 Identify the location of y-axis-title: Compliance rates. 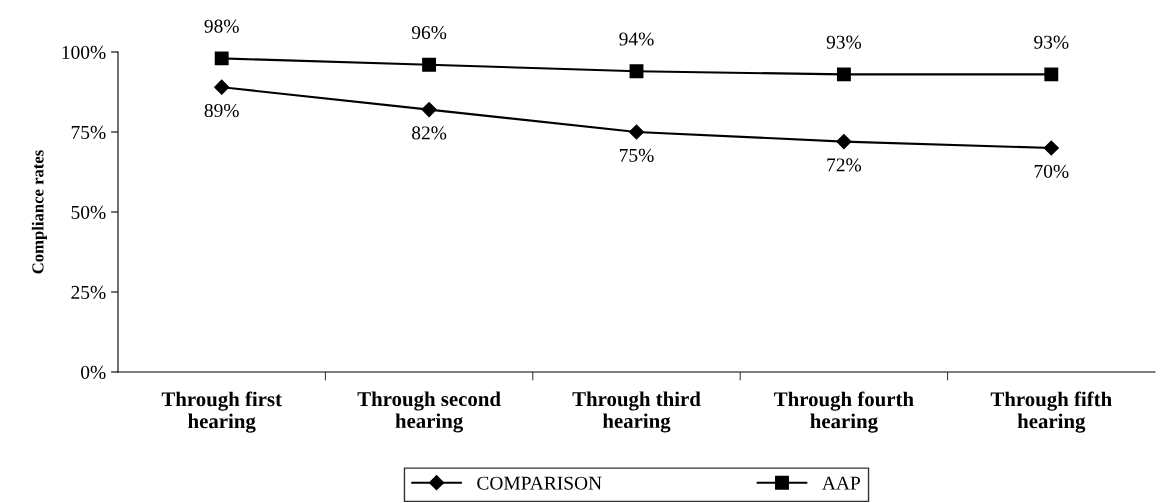
(39, 212).